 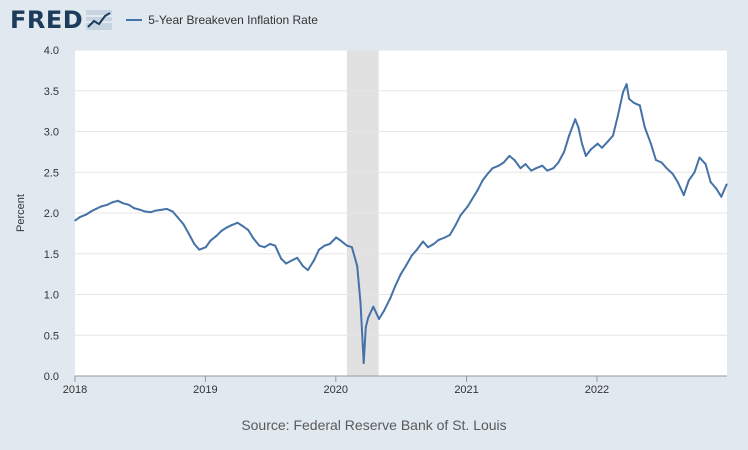 I want to click on x-tick-label: 2022, so click(x=597, y=390).